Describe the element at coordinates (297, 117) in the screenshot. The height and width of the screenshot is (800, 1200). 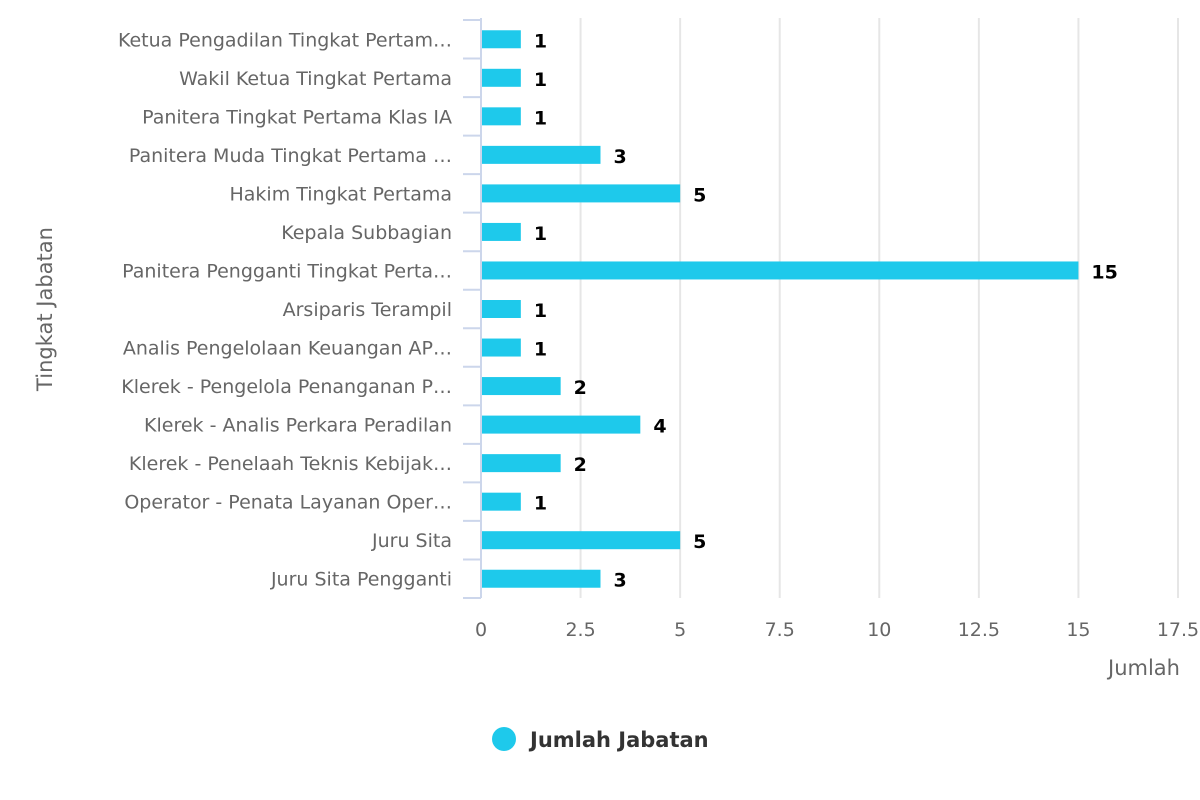
I see `category-label: Panitera Tingkat Pertama Klas IA` at that location.